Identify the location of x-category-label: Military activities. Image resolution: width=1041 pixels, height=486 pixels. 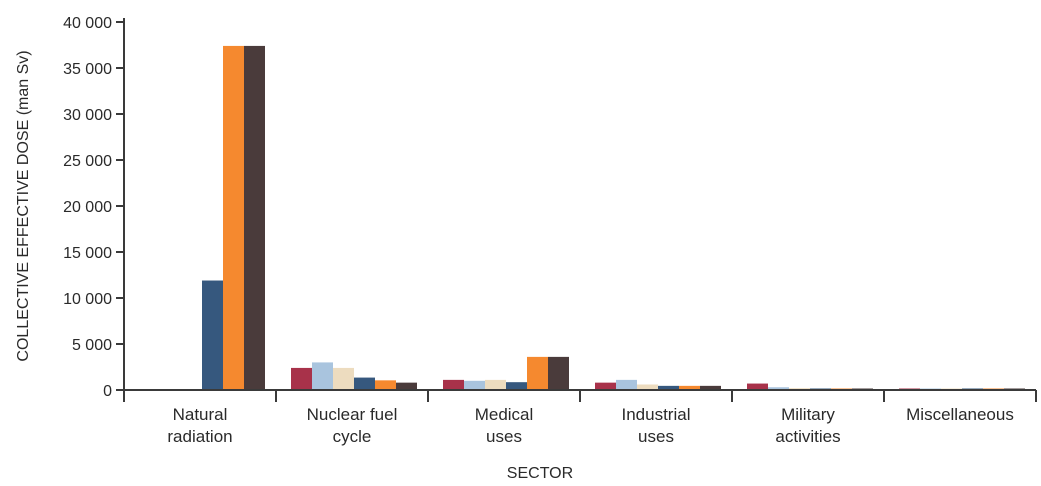
(807, 425).